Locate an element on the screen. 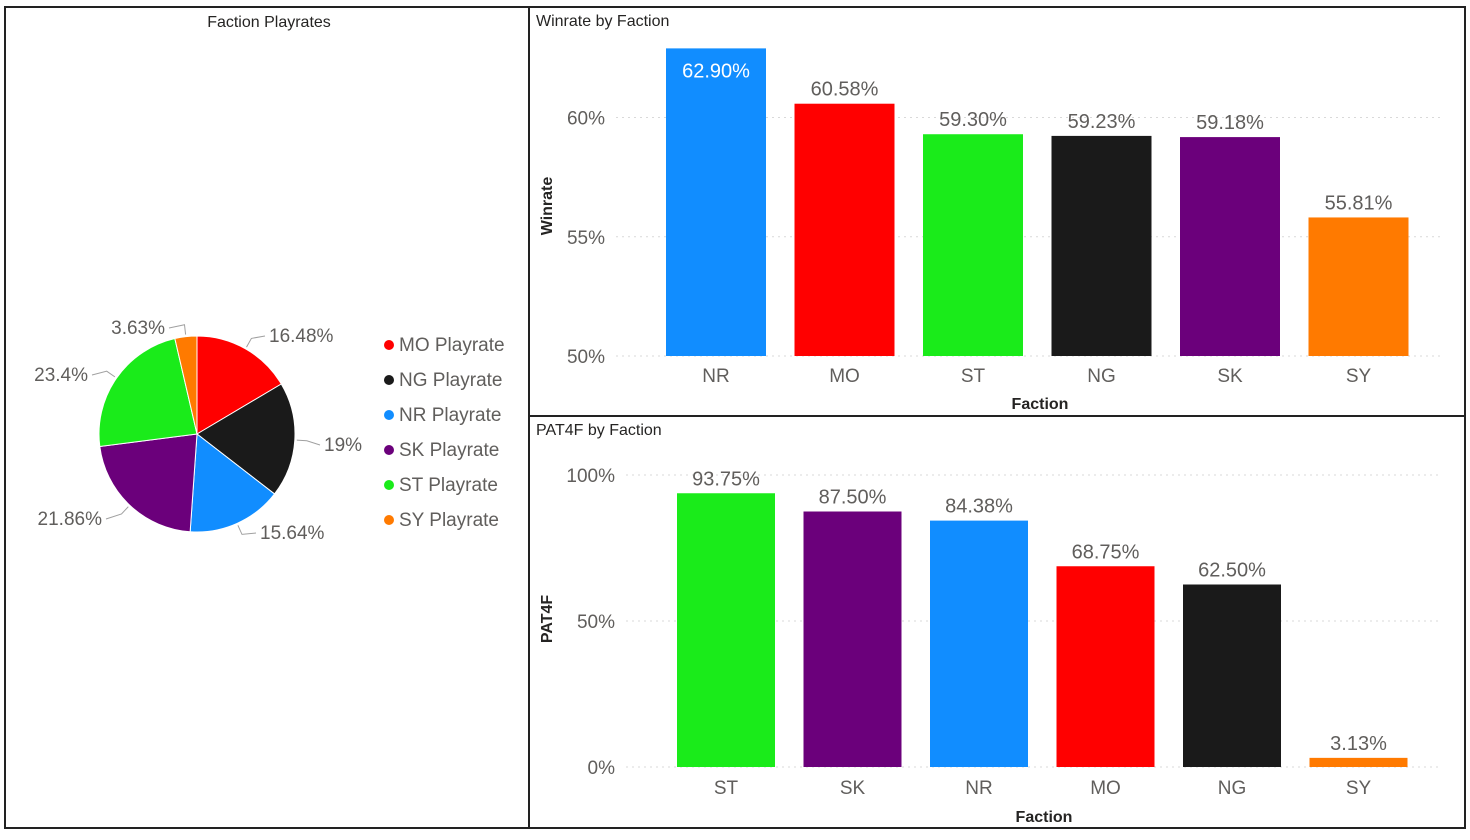 The width and height of the screenshot is (1470, 840). y-axis-title: Winrate is located at coordinates (547, 206).